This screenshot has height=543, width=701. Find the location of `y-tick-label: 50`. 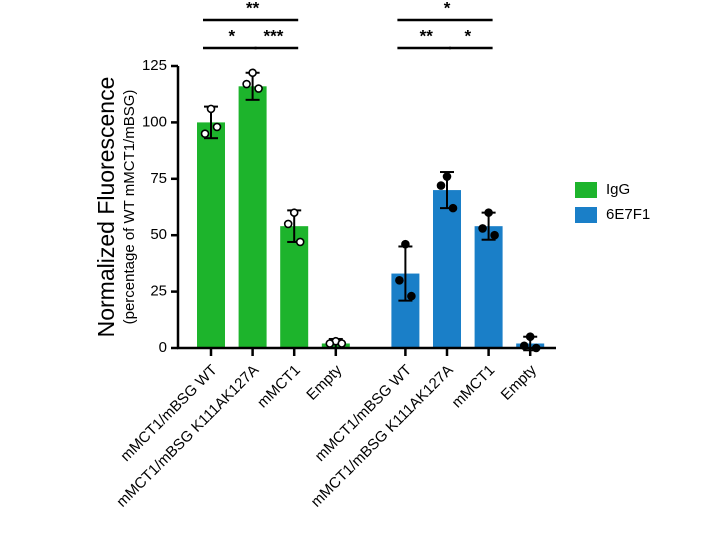

y-tick-label: 50 is located at coordinates (158, 234).